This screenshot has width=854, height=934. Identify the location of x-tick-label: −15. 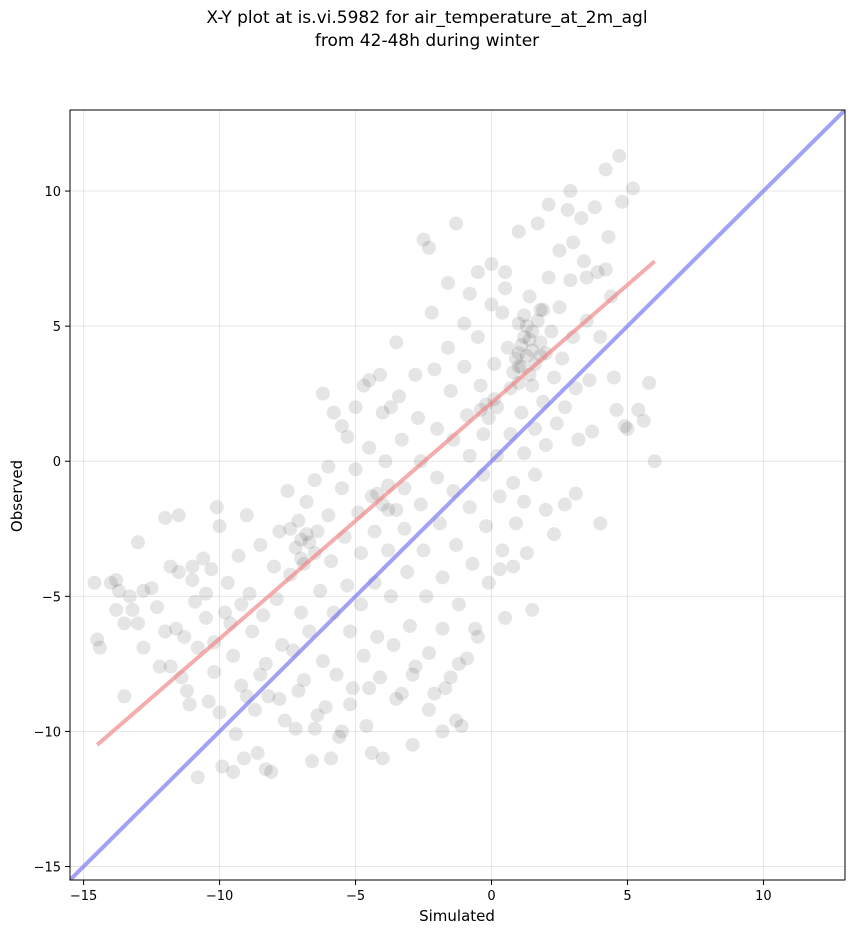
(83, 896).